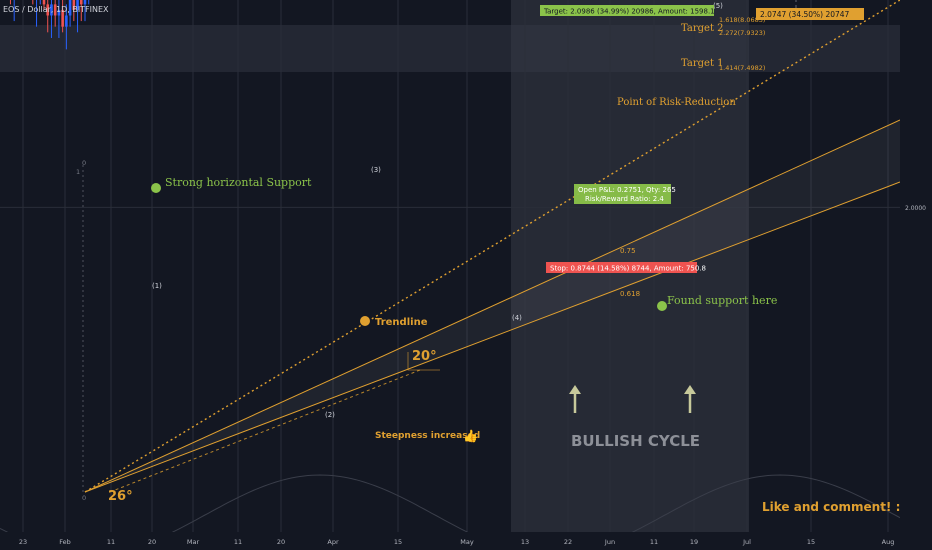  I want to click on wave-2-label: (2), so click(330, 415).